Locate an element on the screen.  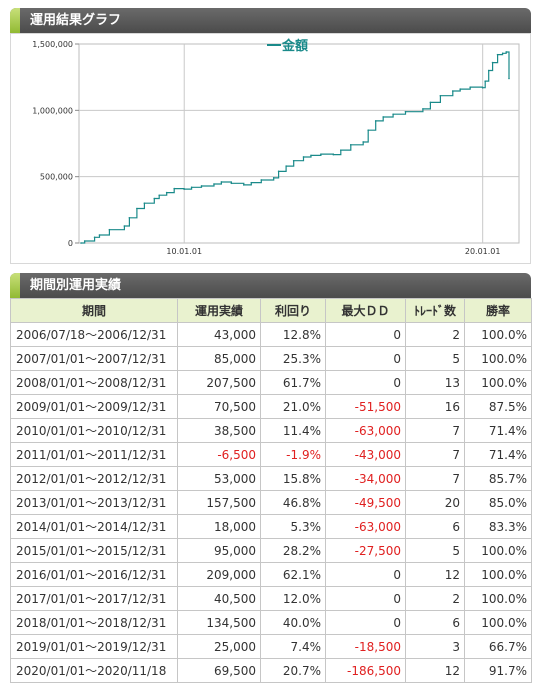
cell-performance: 18,000 is located at coordinates (219, 526).